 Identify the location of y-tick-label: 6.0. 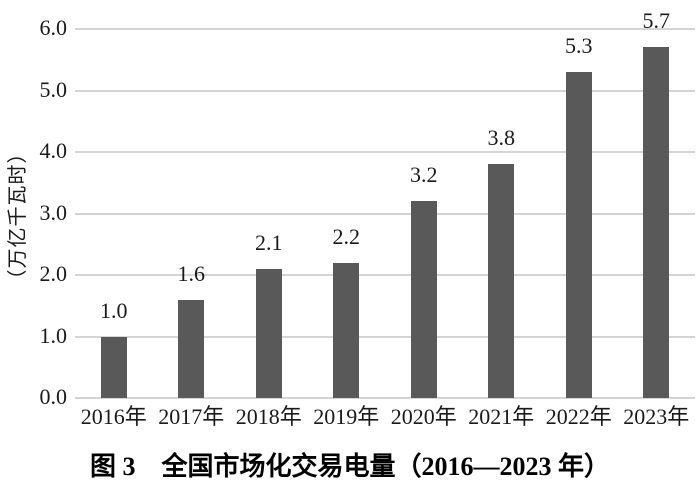
(53, 27).